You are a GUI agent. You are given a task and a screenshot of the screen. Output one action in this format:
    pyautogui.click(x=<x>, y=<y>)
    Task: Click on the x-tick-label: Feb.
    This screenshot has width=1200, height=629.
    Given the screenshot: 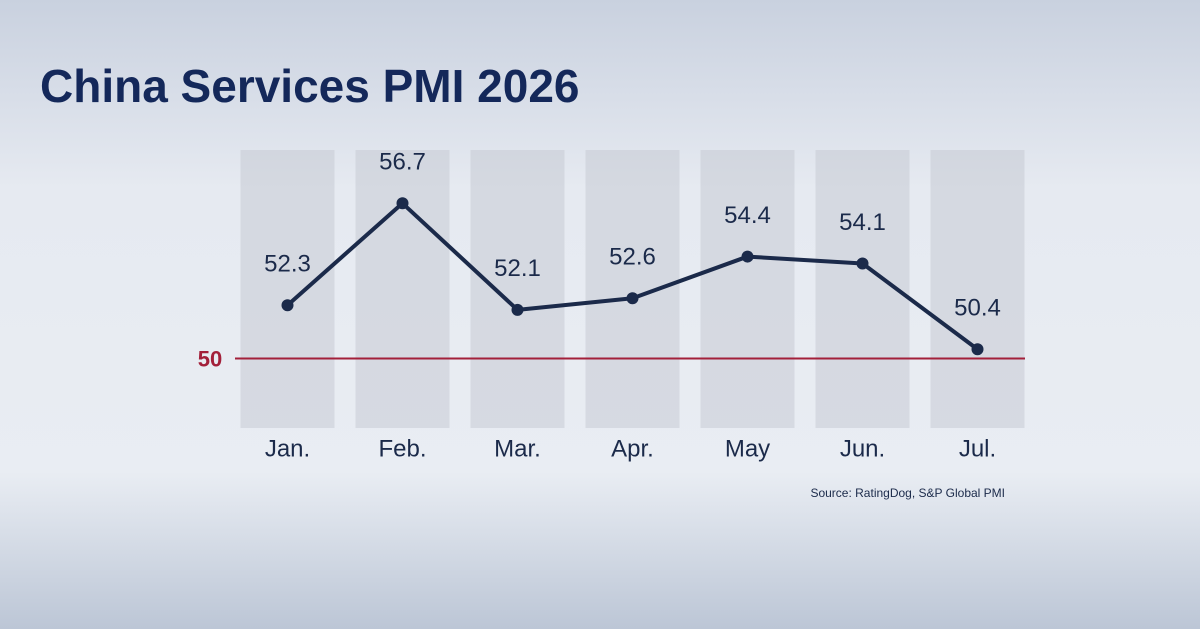 What is the action you would take?
    pyautogui.click(x=402, y=448)
    